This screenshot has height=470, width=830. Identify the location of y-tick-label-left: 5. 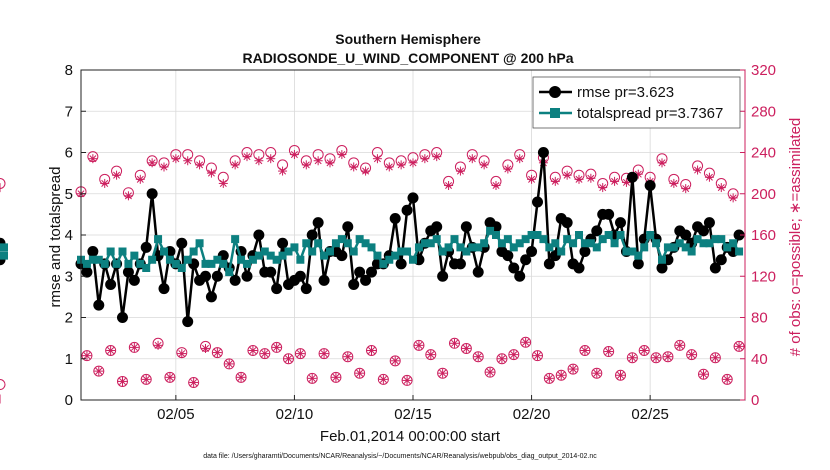
(69, 194).